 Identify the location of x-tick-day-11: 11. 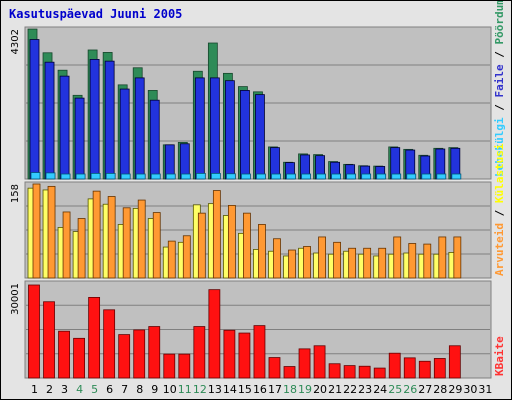
(185, 389).